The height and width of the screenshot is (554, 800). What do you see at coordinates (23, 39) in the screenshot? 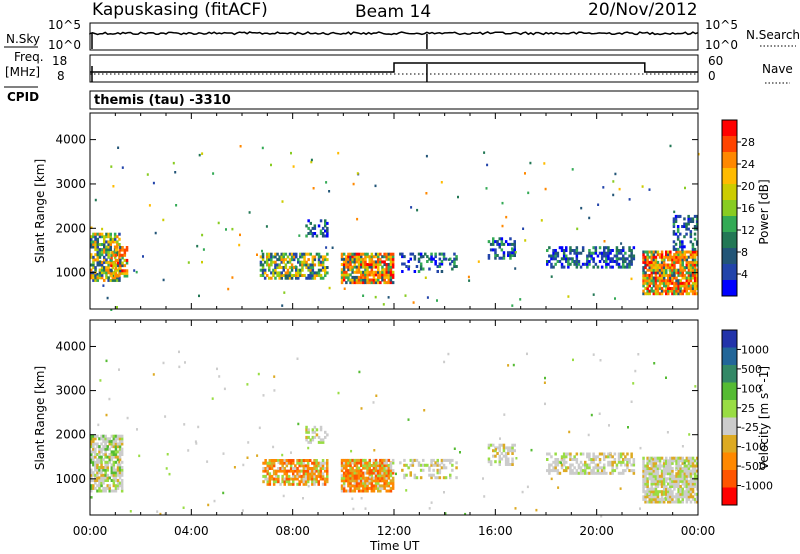
I see `nsky-label: N.Sky` at bounding box center [23, 39].